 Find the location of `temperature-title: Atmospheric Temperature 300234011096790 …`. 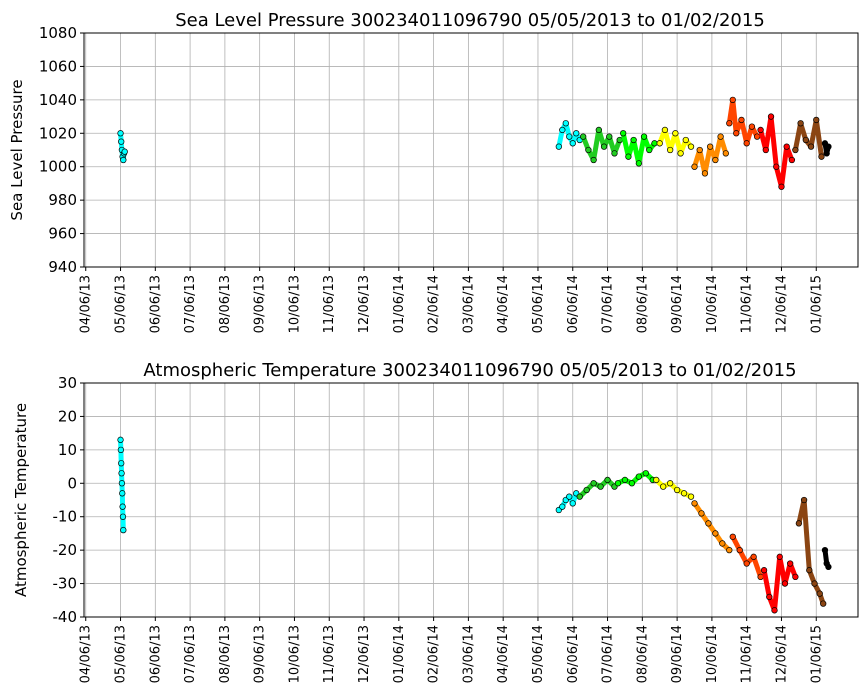

temperature-title: Atmospheric Temperature 300234011096790 … is located at coordinates (469, 370).